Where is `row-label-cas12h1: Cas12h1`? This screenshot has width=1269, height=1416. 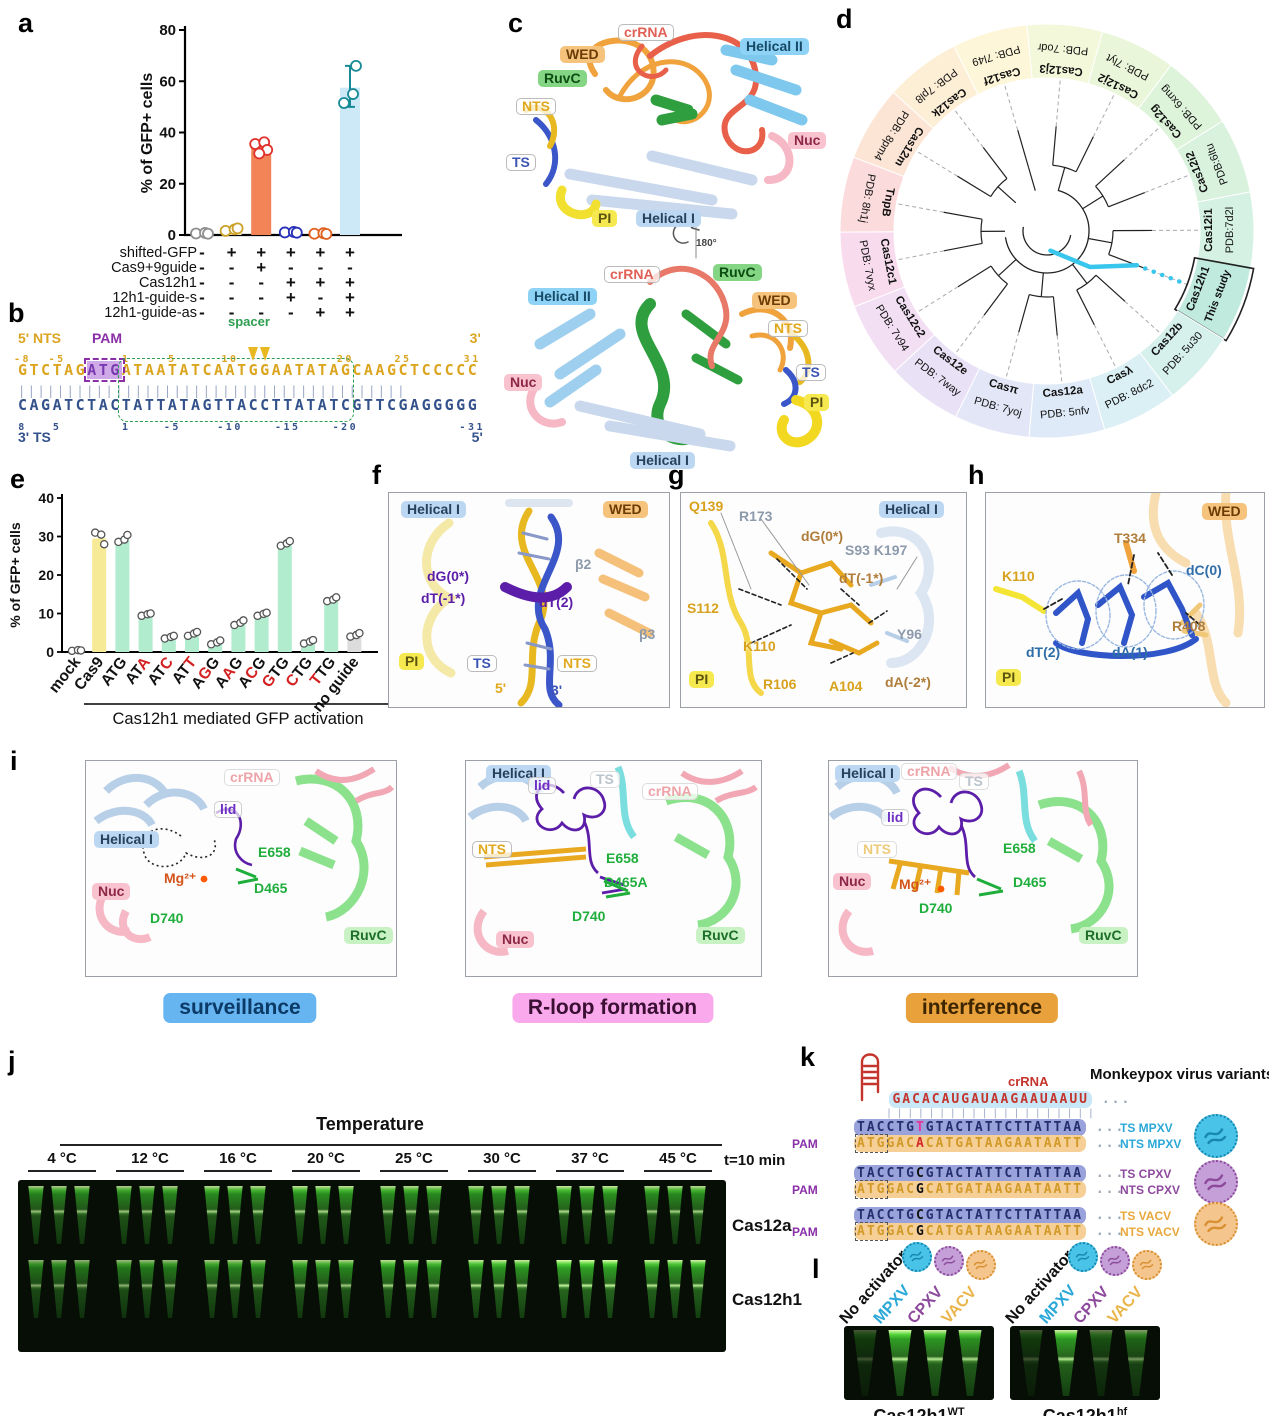 row-label-cas12h1: Cas12h1 is located at coordinates (767, 1299).